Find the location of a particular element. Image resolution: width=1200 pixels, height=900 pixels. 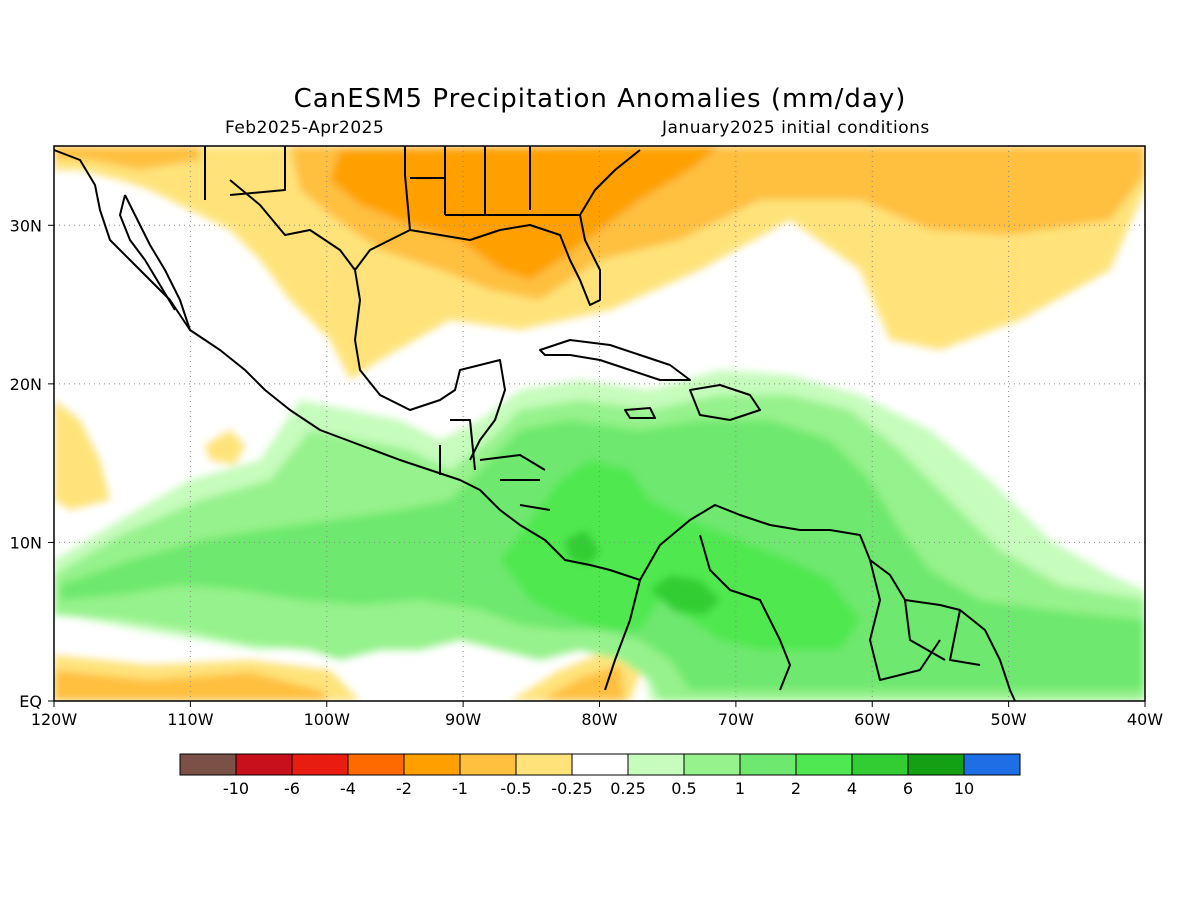

x-tick-label: 100W is located at coordinates (327, 719).